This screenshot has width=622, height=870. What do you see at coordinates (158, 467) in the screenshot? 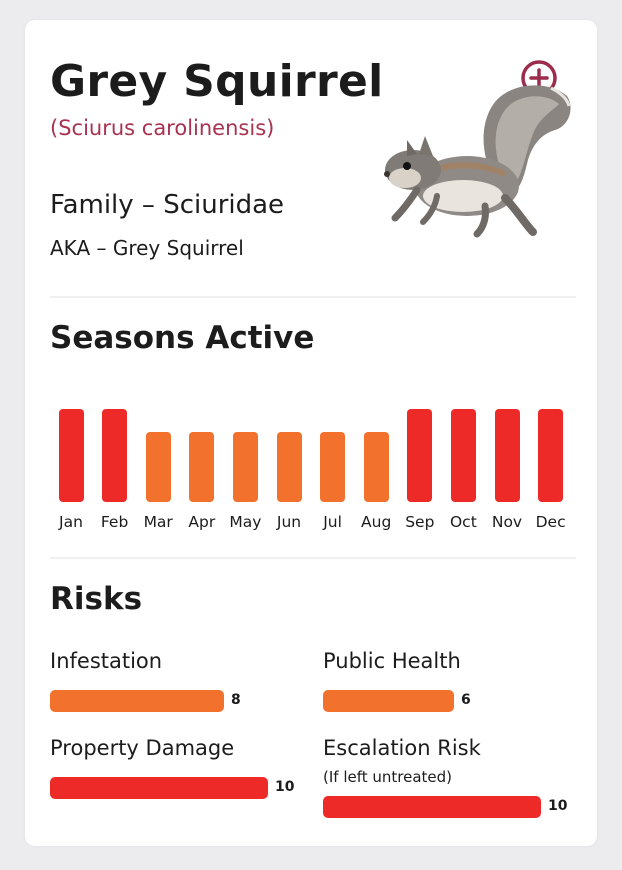
I see `season-bar-mar` at bounding box center [158, 467].